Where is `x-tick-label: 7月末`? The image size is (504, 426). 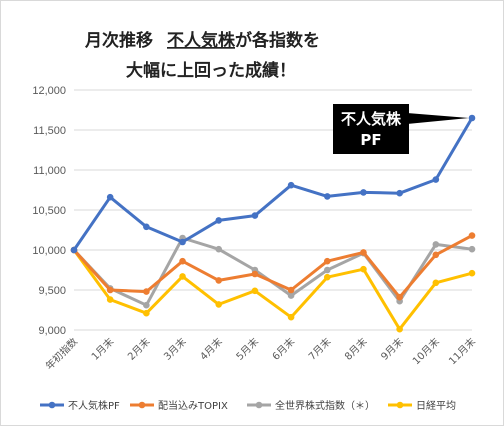
x-tick-label: 7月末 is located at coordinates (320, 349).